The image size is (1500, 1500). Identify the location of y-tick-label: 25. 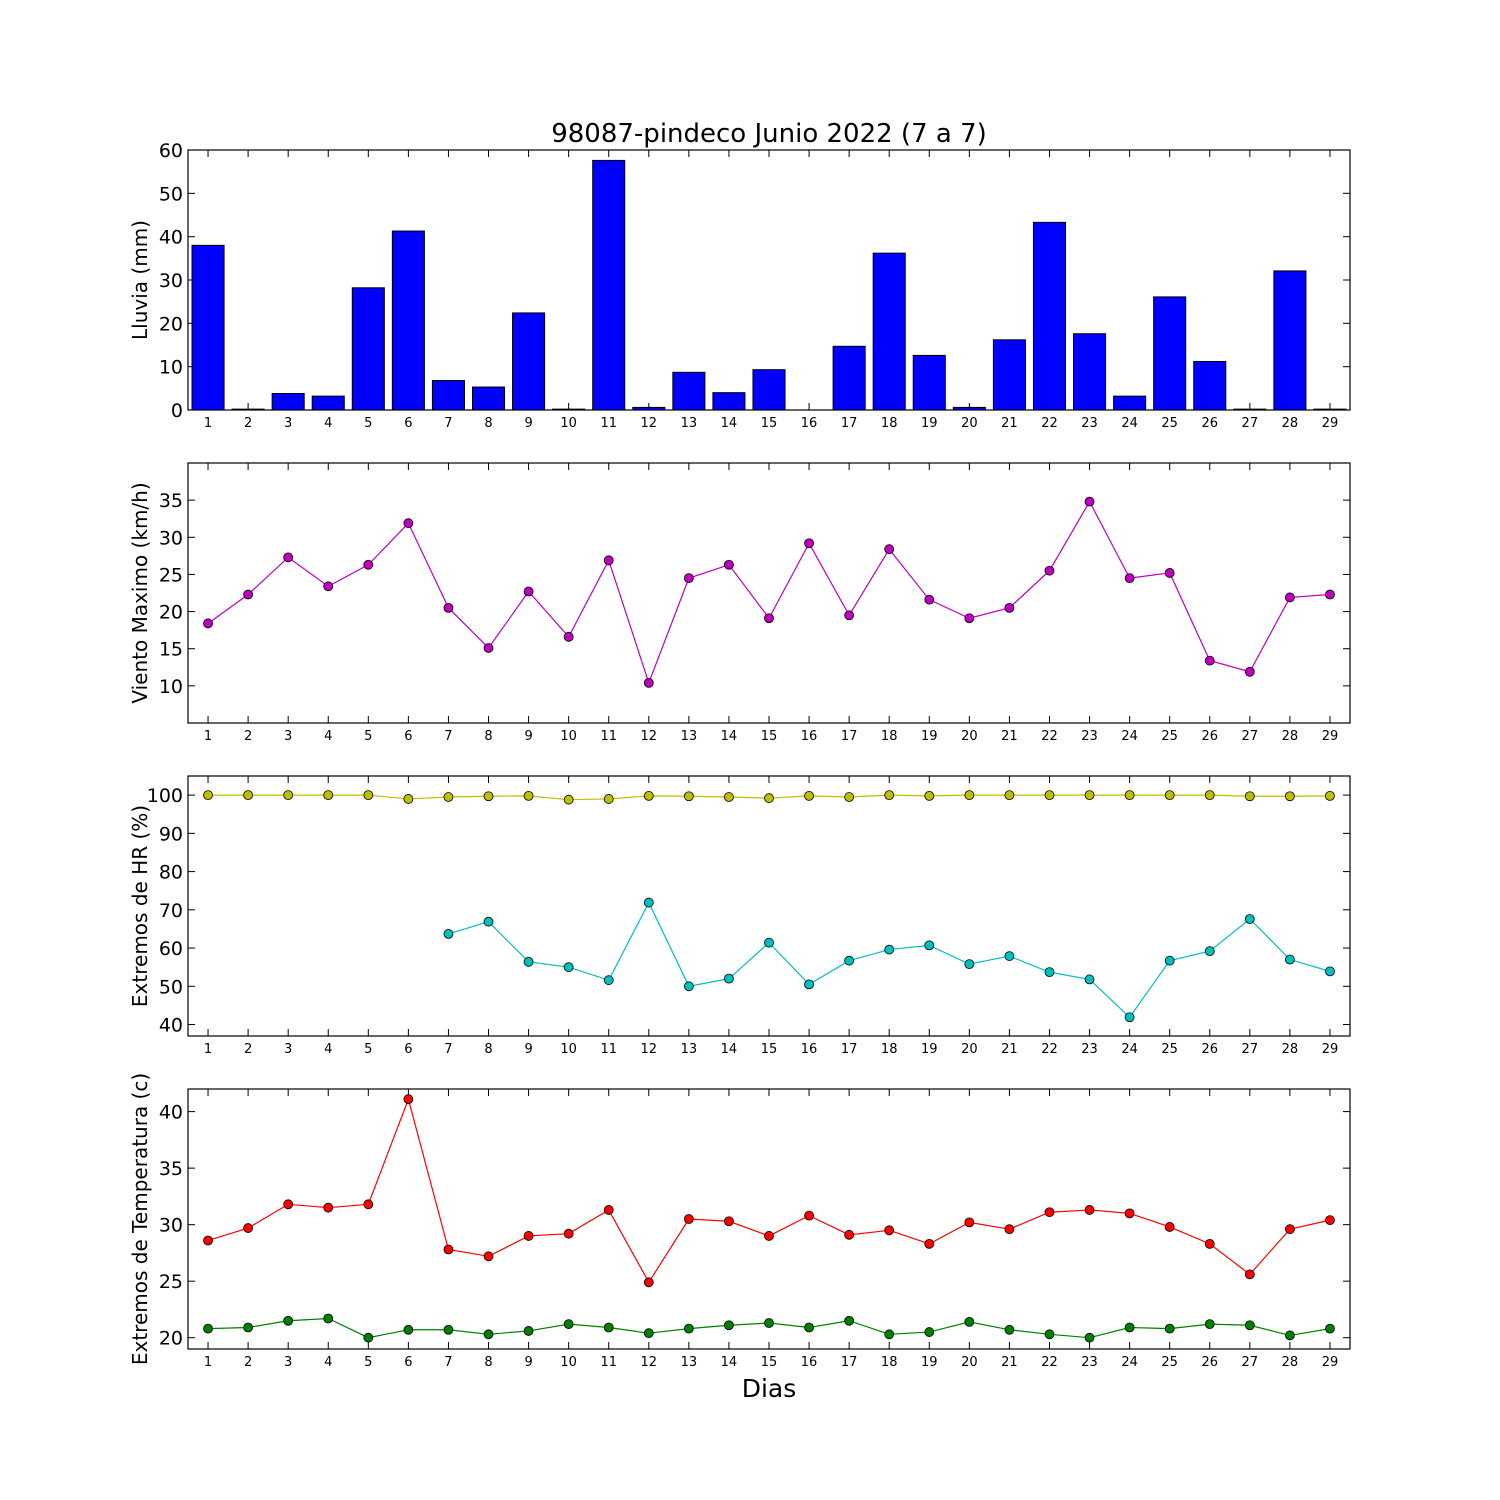
(171, 1282).